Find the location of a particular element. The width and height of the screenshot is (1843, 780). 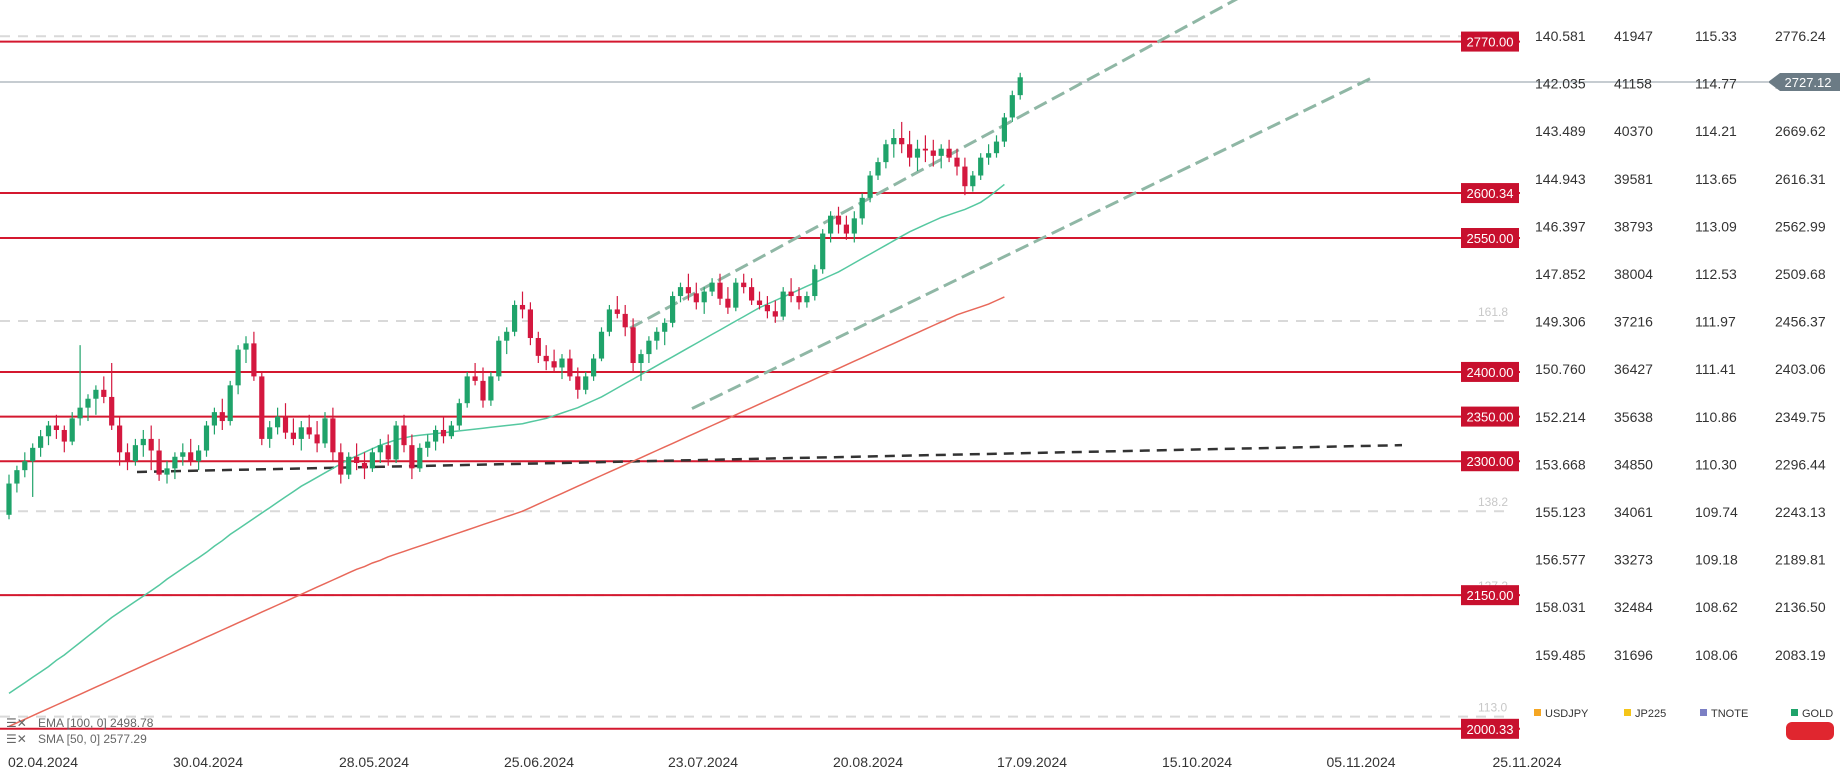

y-tick-label: 37216 is located at coordinates (1633, 322).